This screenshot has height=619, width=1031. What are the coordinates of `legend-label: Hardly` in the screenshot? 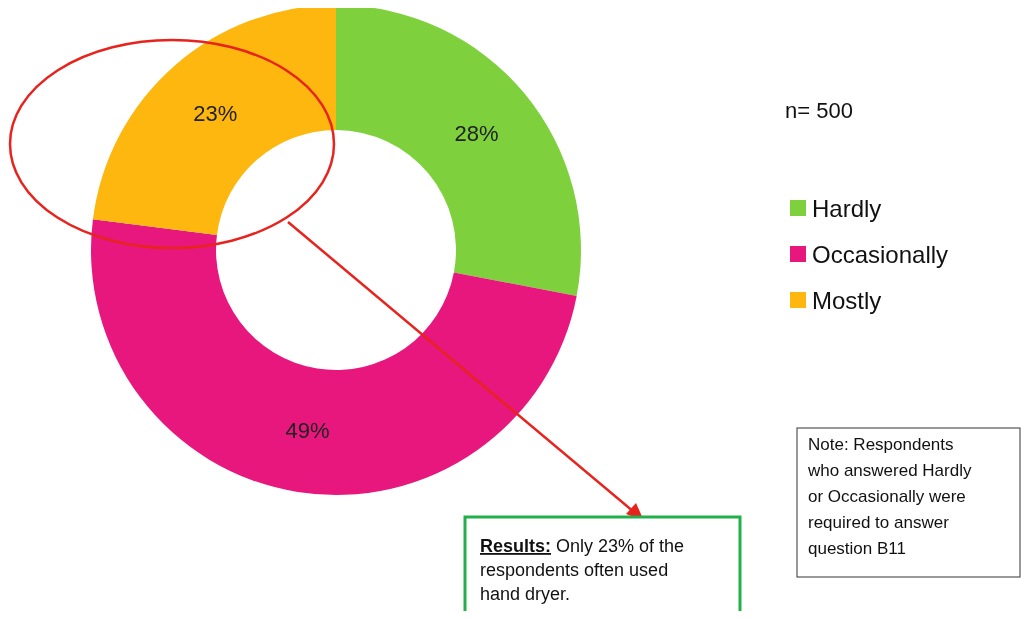 It's located at (847, 208).